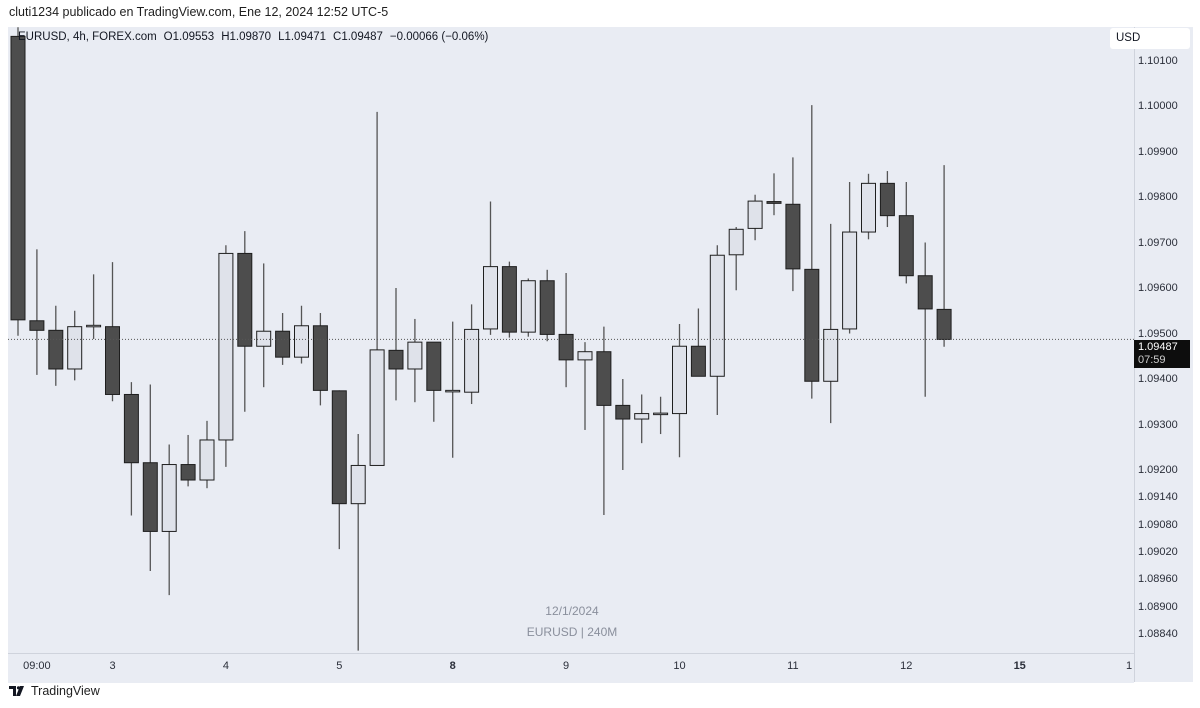 The image size is (1200, 708). What do you see at coordinates (1129, 666) in the screenshot?
I see `time-tick: 1` at bounding box center [1129, 666].